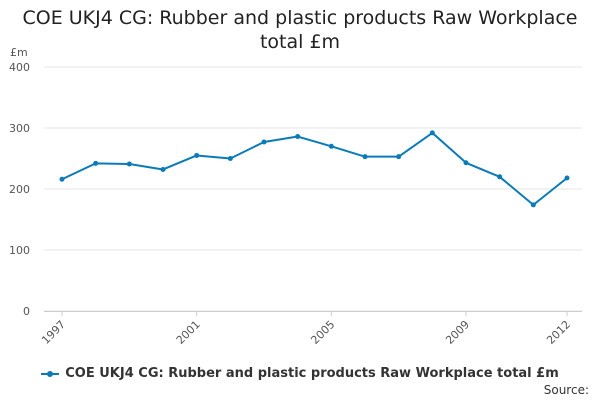 The height and width of the screenshot is (400, 600). I want to click on y-tick-label: 300, so click(19, 128).